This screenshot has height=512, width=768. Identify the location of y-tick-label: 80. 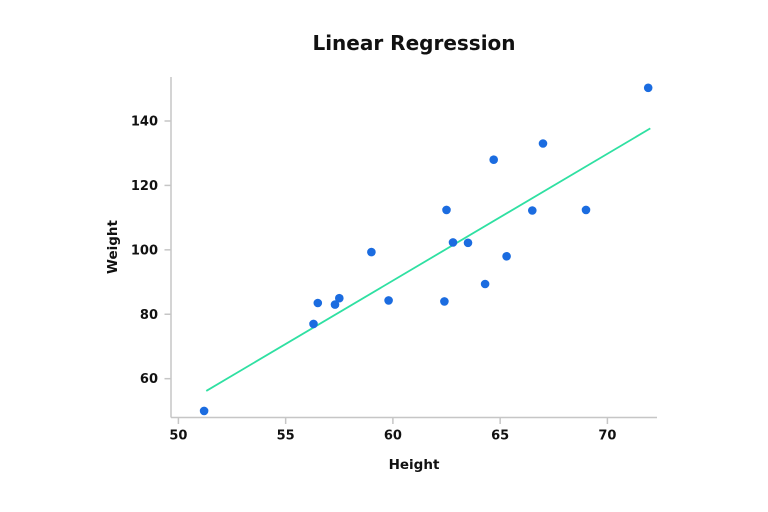
(149, 315).